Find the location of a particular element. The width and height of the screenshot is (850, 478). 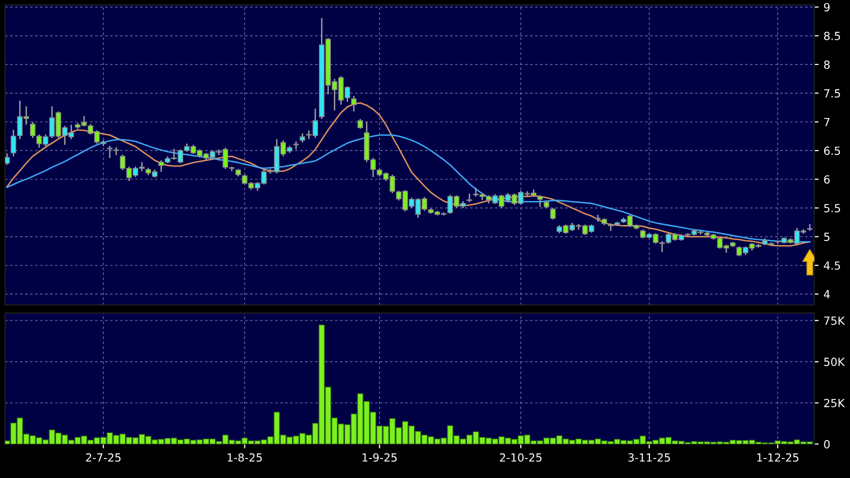

x-tick-label: 2-10-25 is located at coordinates (521, 457).